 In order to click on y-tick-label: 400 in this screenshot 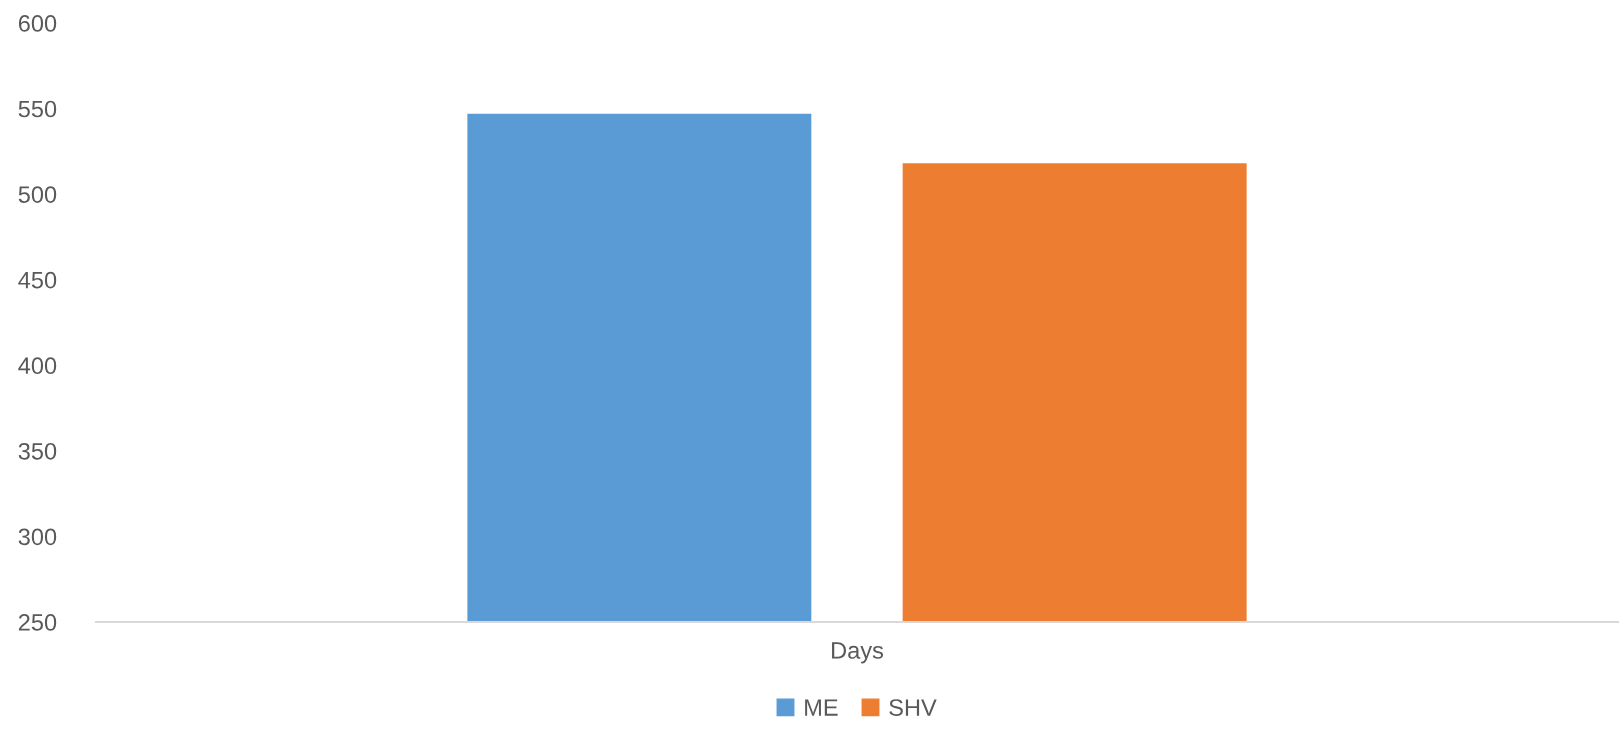, I will do `click(37, 366)`.